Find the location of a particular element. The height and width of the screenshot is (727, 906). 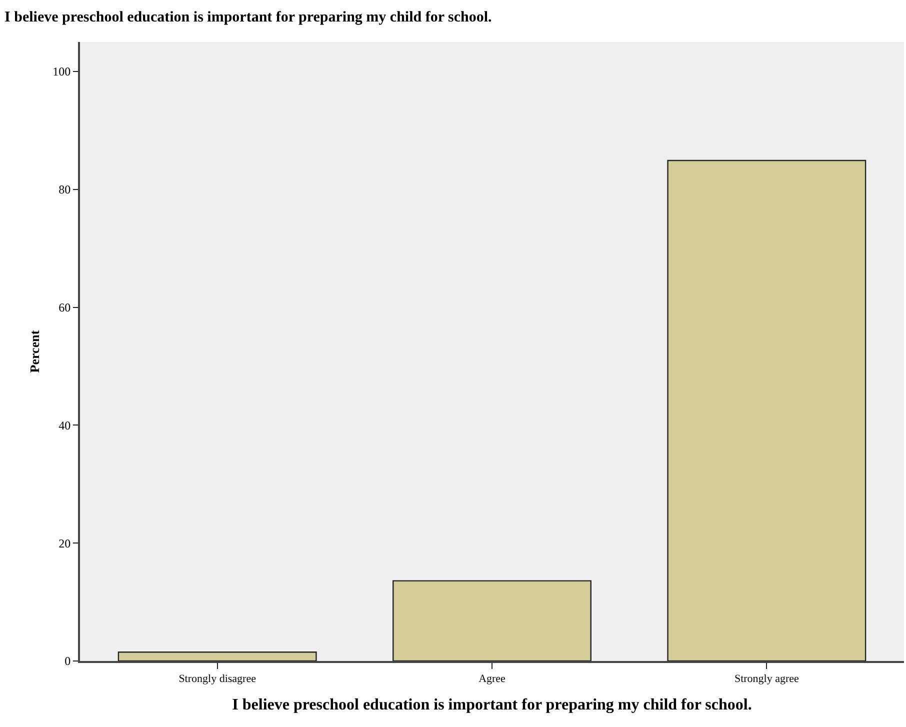

x-tick-label: Strongly agree is located at coordinates (767, 679).